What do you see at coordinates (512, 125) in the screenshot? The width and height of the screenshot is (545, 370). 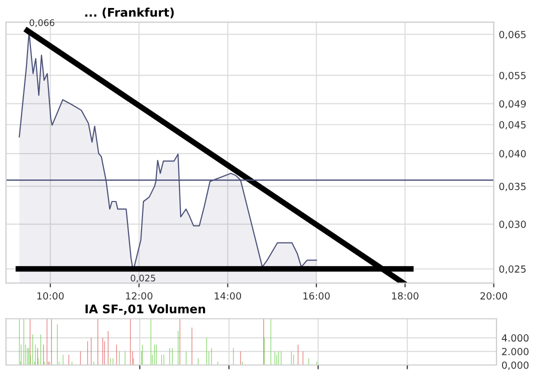 I see `y-tick-label: 0,045` at bounding box center [512, 125].